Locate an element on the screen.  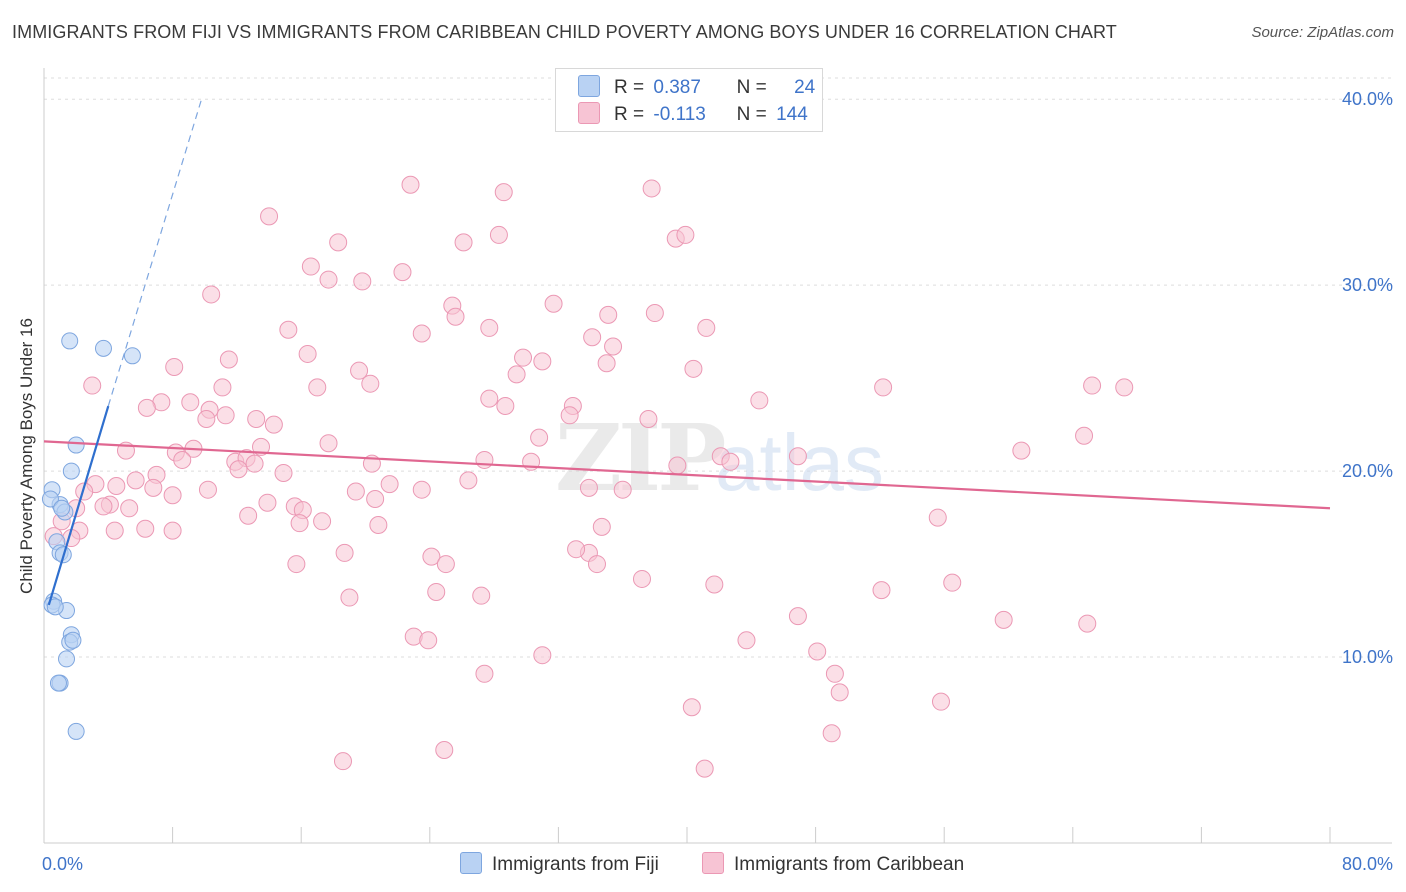
caribbean-r-value: -0.113 is located at coordinates (679, 114).